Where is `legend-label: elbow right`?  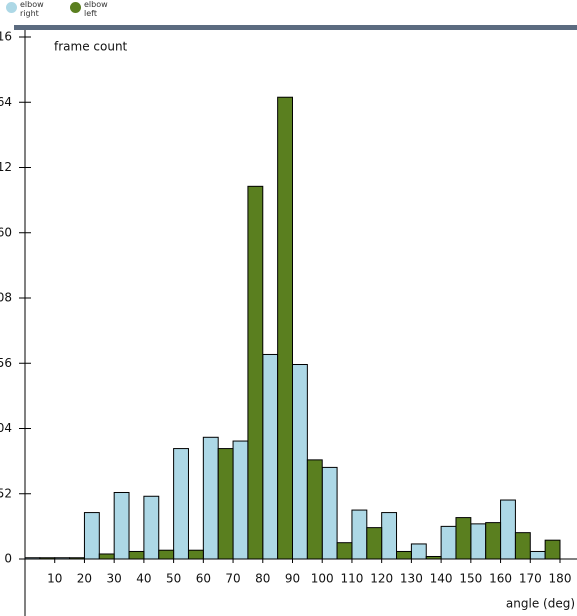
legend-label: elbow right is located at coordinates (32, 9).